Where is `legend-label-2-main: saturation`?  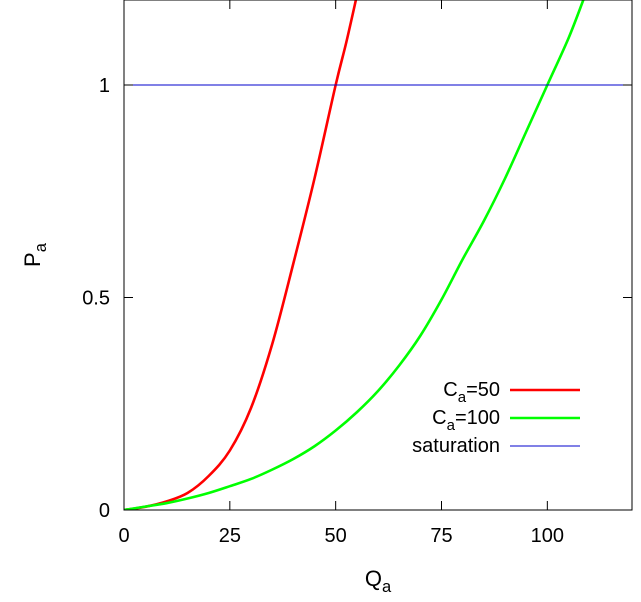 legend-label-2-main: saturation is located at coordinates (456, 446).